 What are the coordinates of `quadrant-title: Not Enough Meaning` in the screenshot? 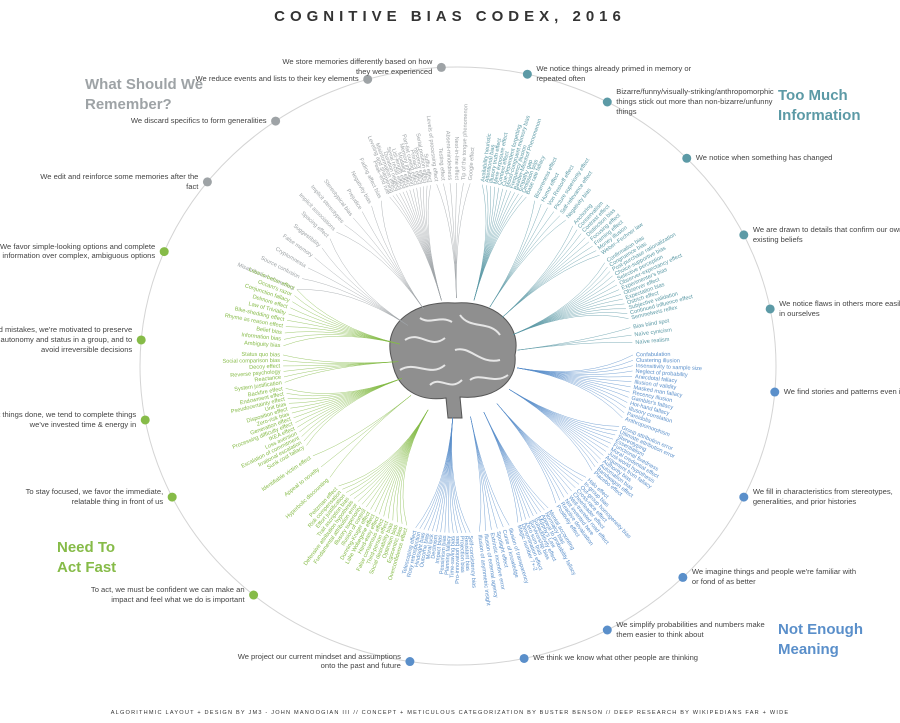 It's located at (820, 639).